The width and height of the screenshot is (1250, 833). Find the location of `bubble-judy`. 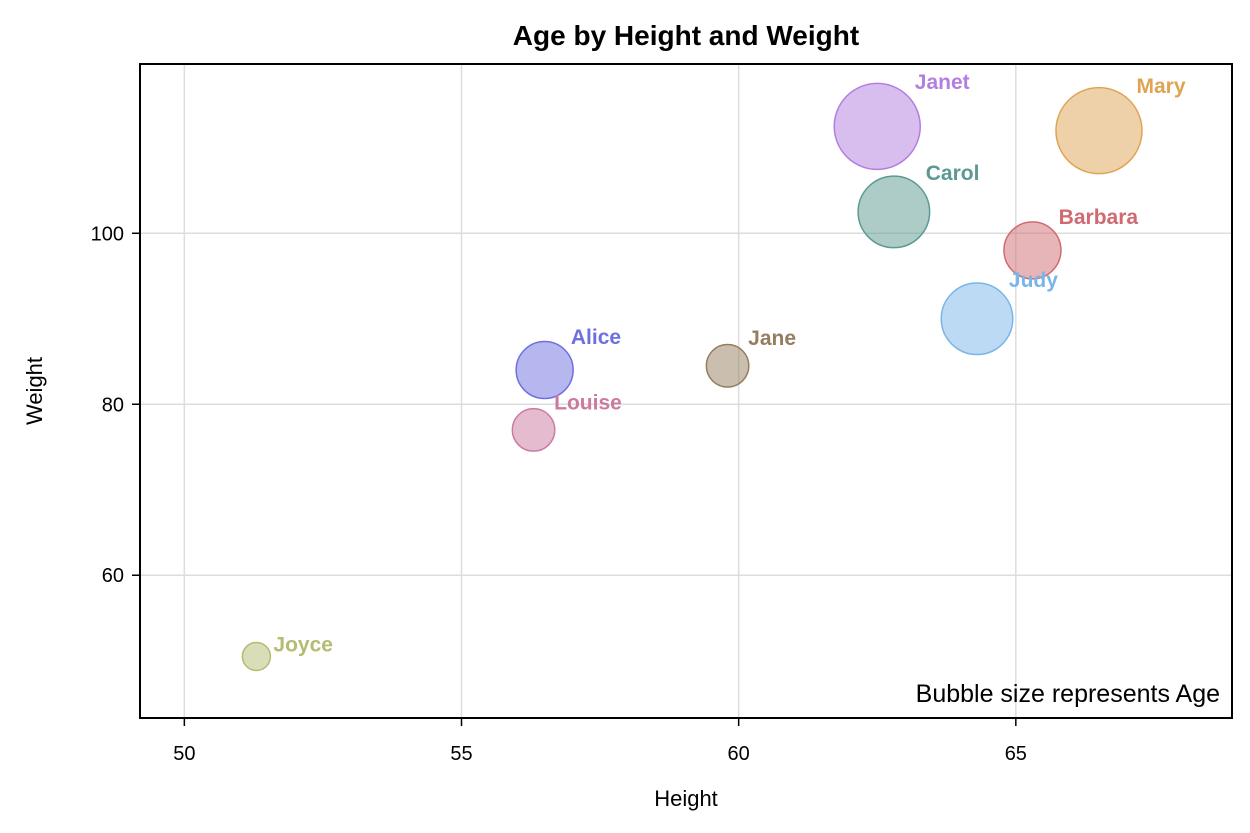

bubble-judy is located at coordinates (977, 319).